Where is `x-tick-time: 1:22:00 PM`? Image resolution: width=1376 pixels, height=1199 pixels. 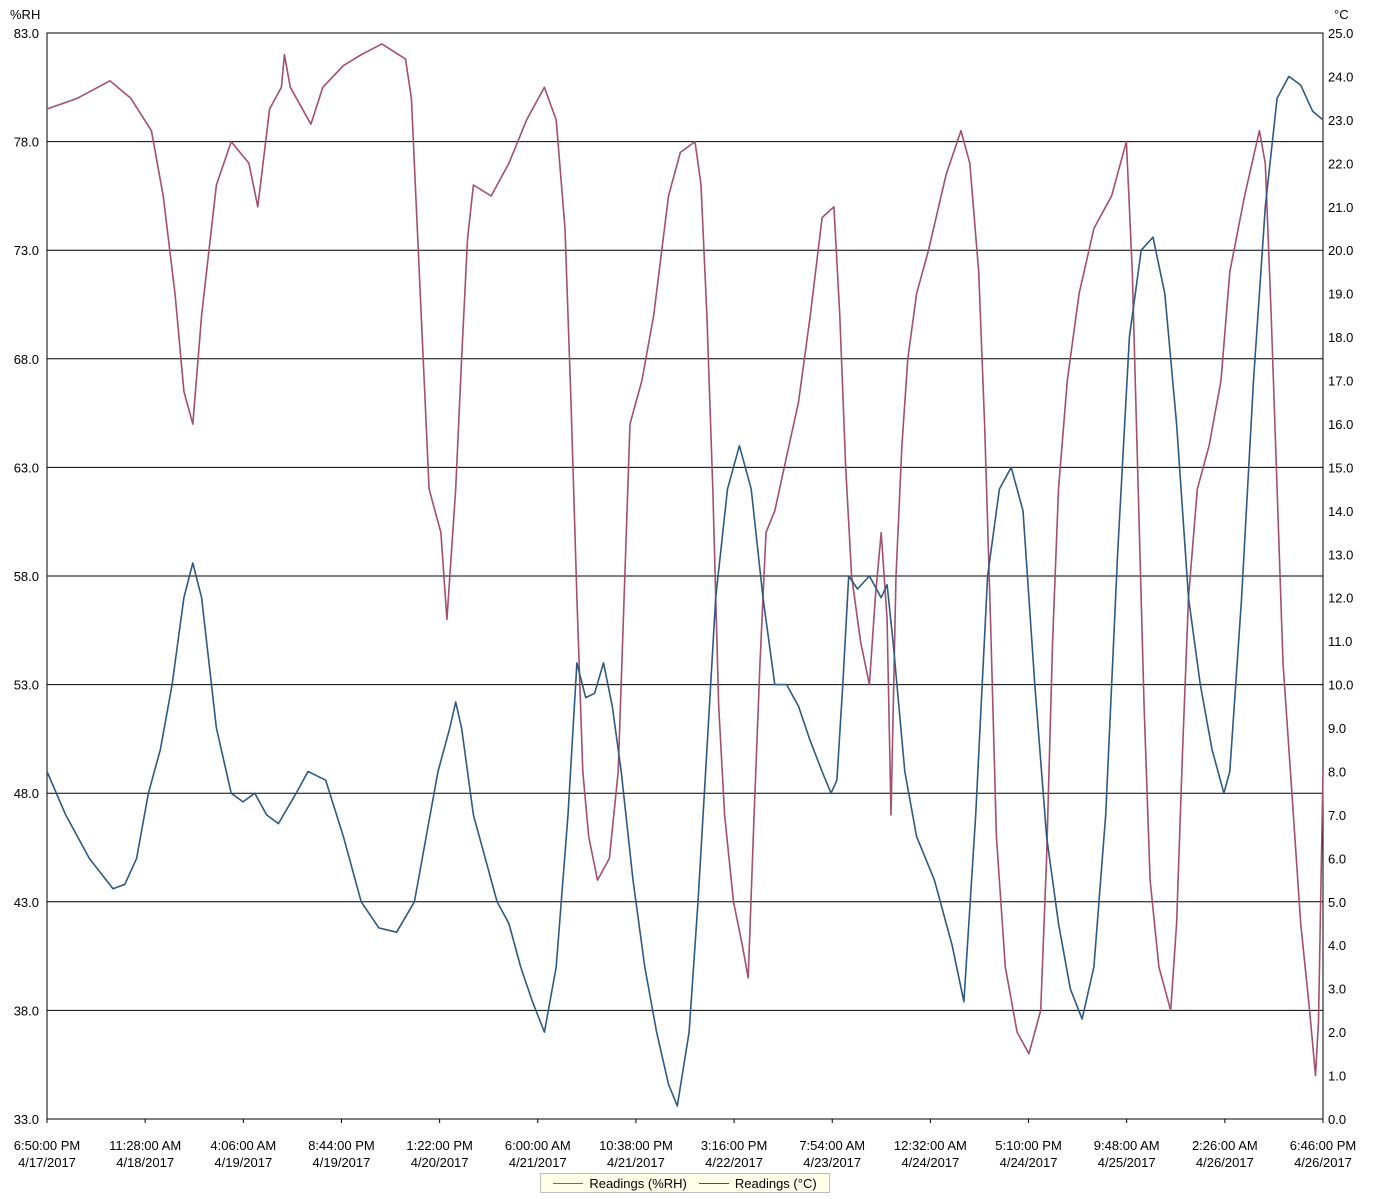 x-tick-time: 1:22:00 PM is located at coordinates (439, 1145).